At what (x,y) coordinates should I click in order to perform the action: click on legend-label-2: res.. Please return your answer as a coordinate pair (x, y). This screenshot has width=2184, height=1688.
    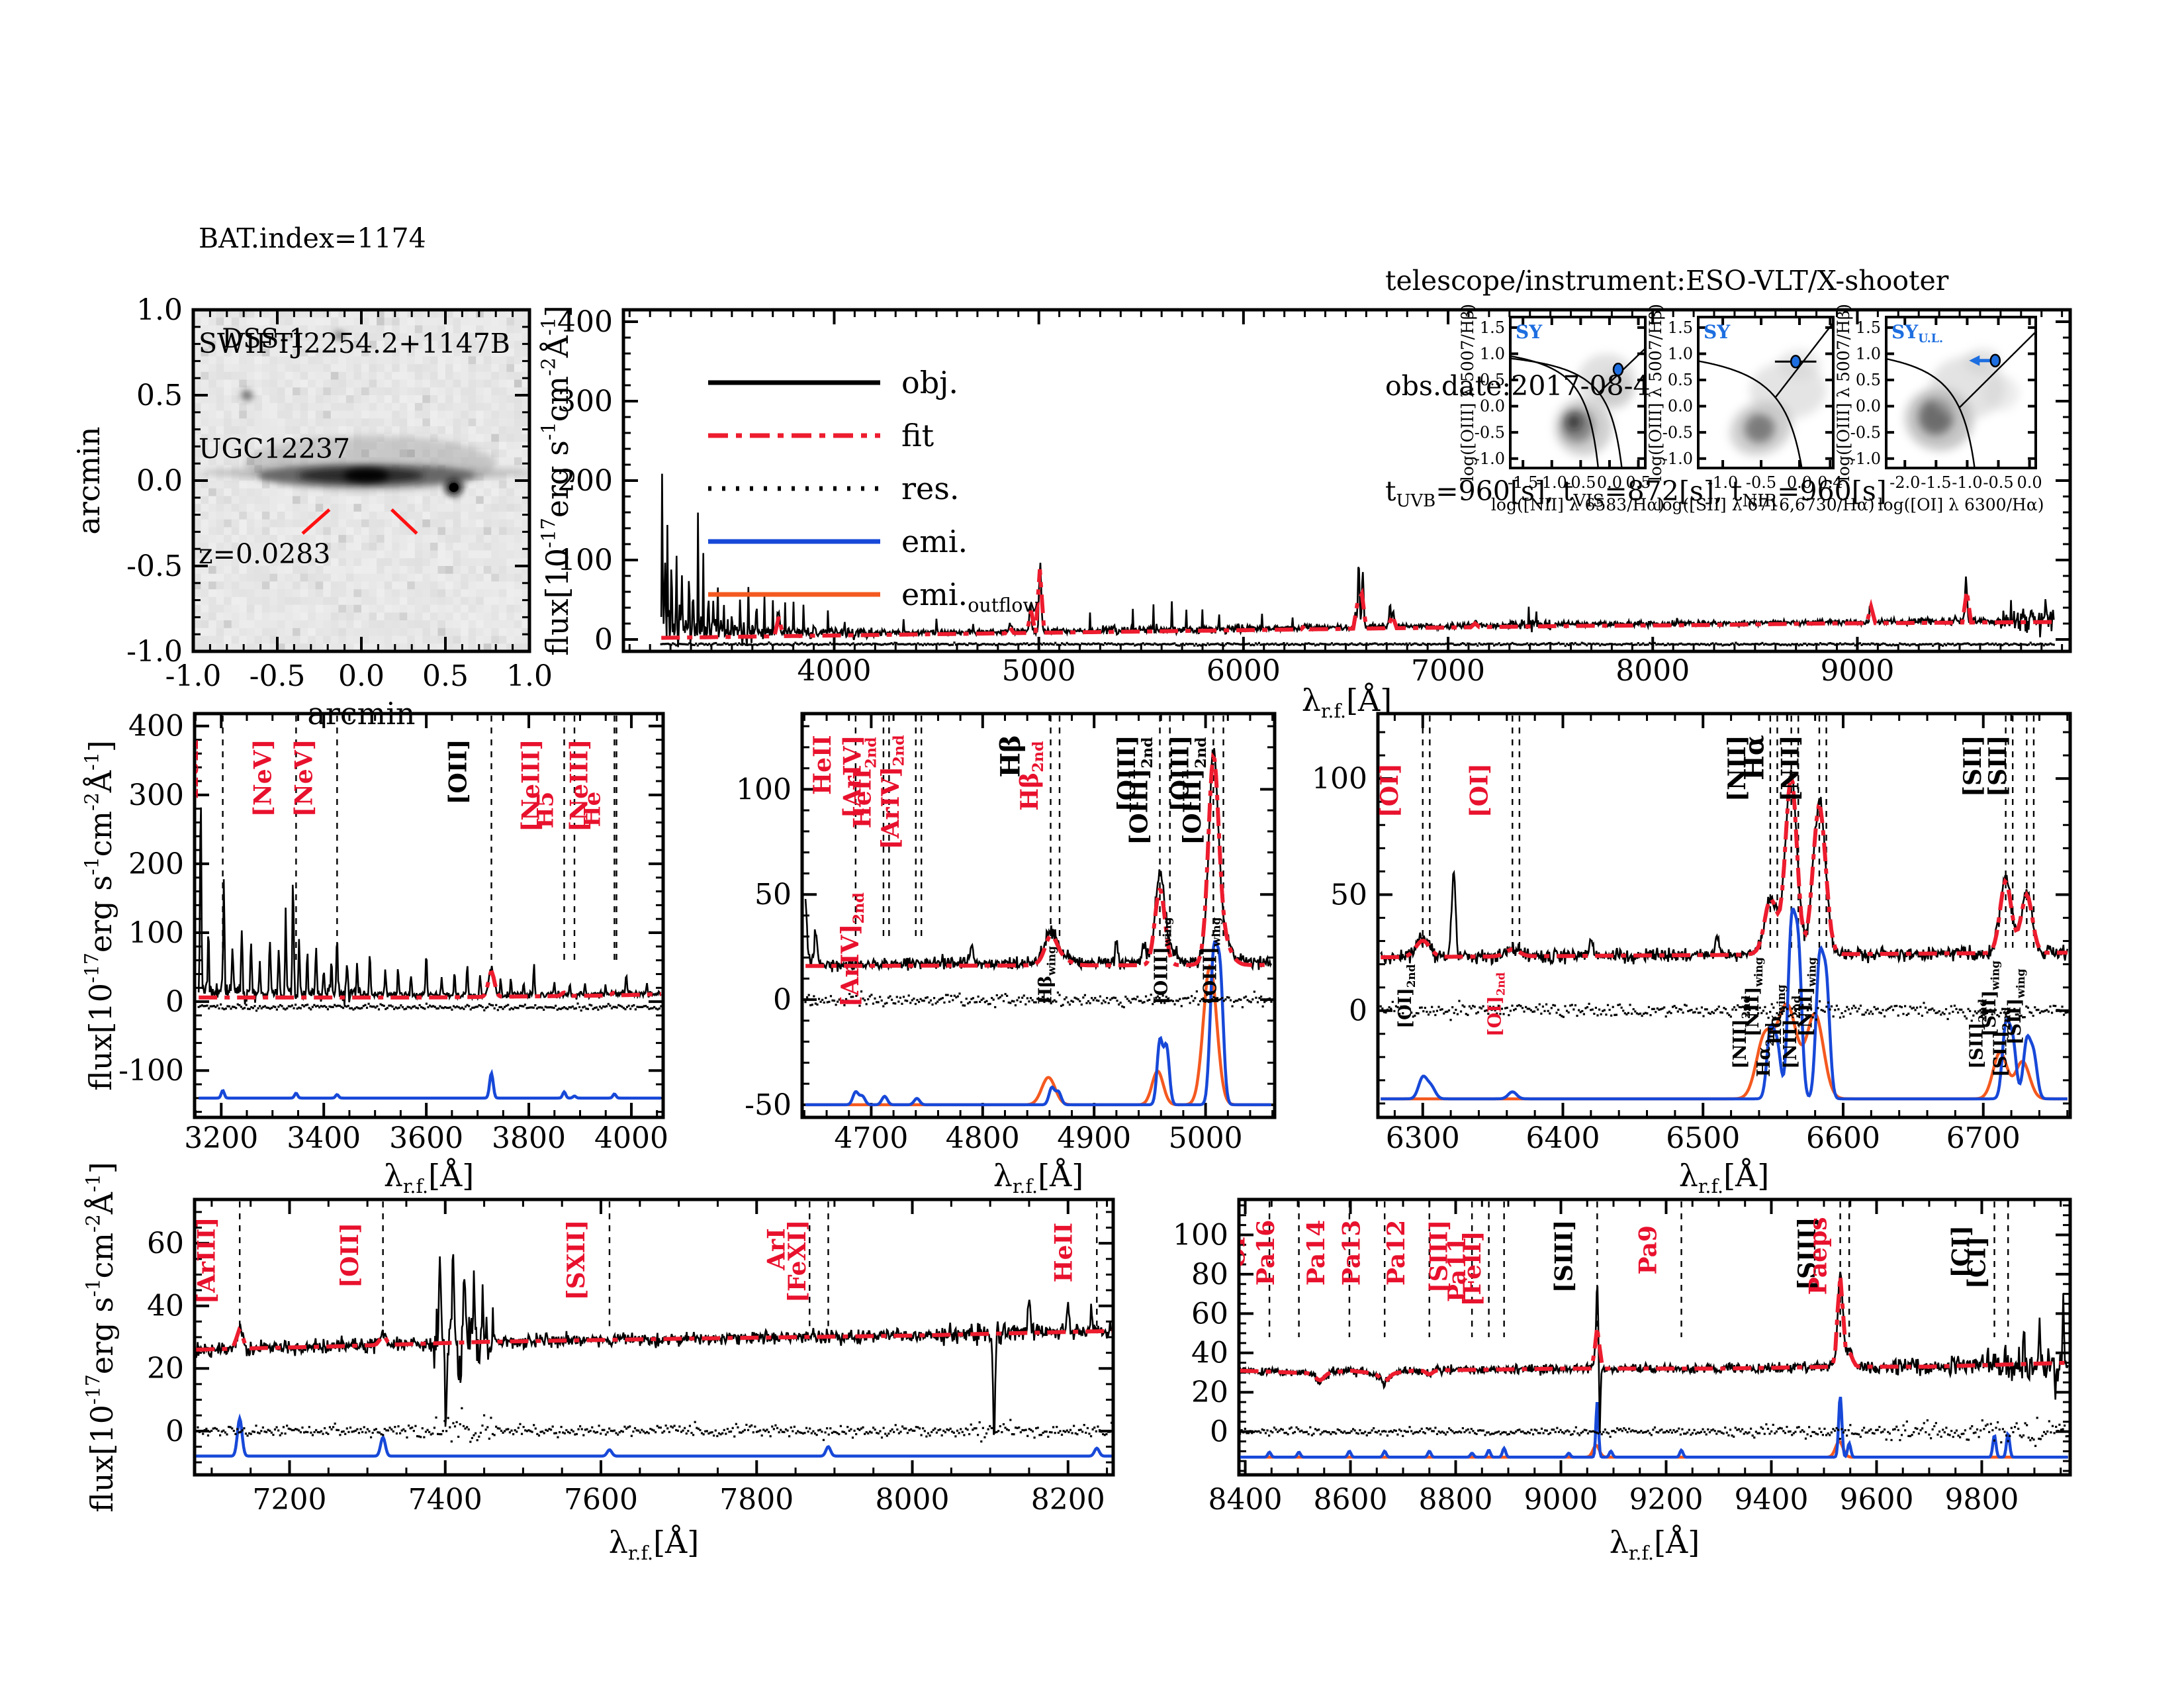
    Looking at the image, I should click on (930, 488).